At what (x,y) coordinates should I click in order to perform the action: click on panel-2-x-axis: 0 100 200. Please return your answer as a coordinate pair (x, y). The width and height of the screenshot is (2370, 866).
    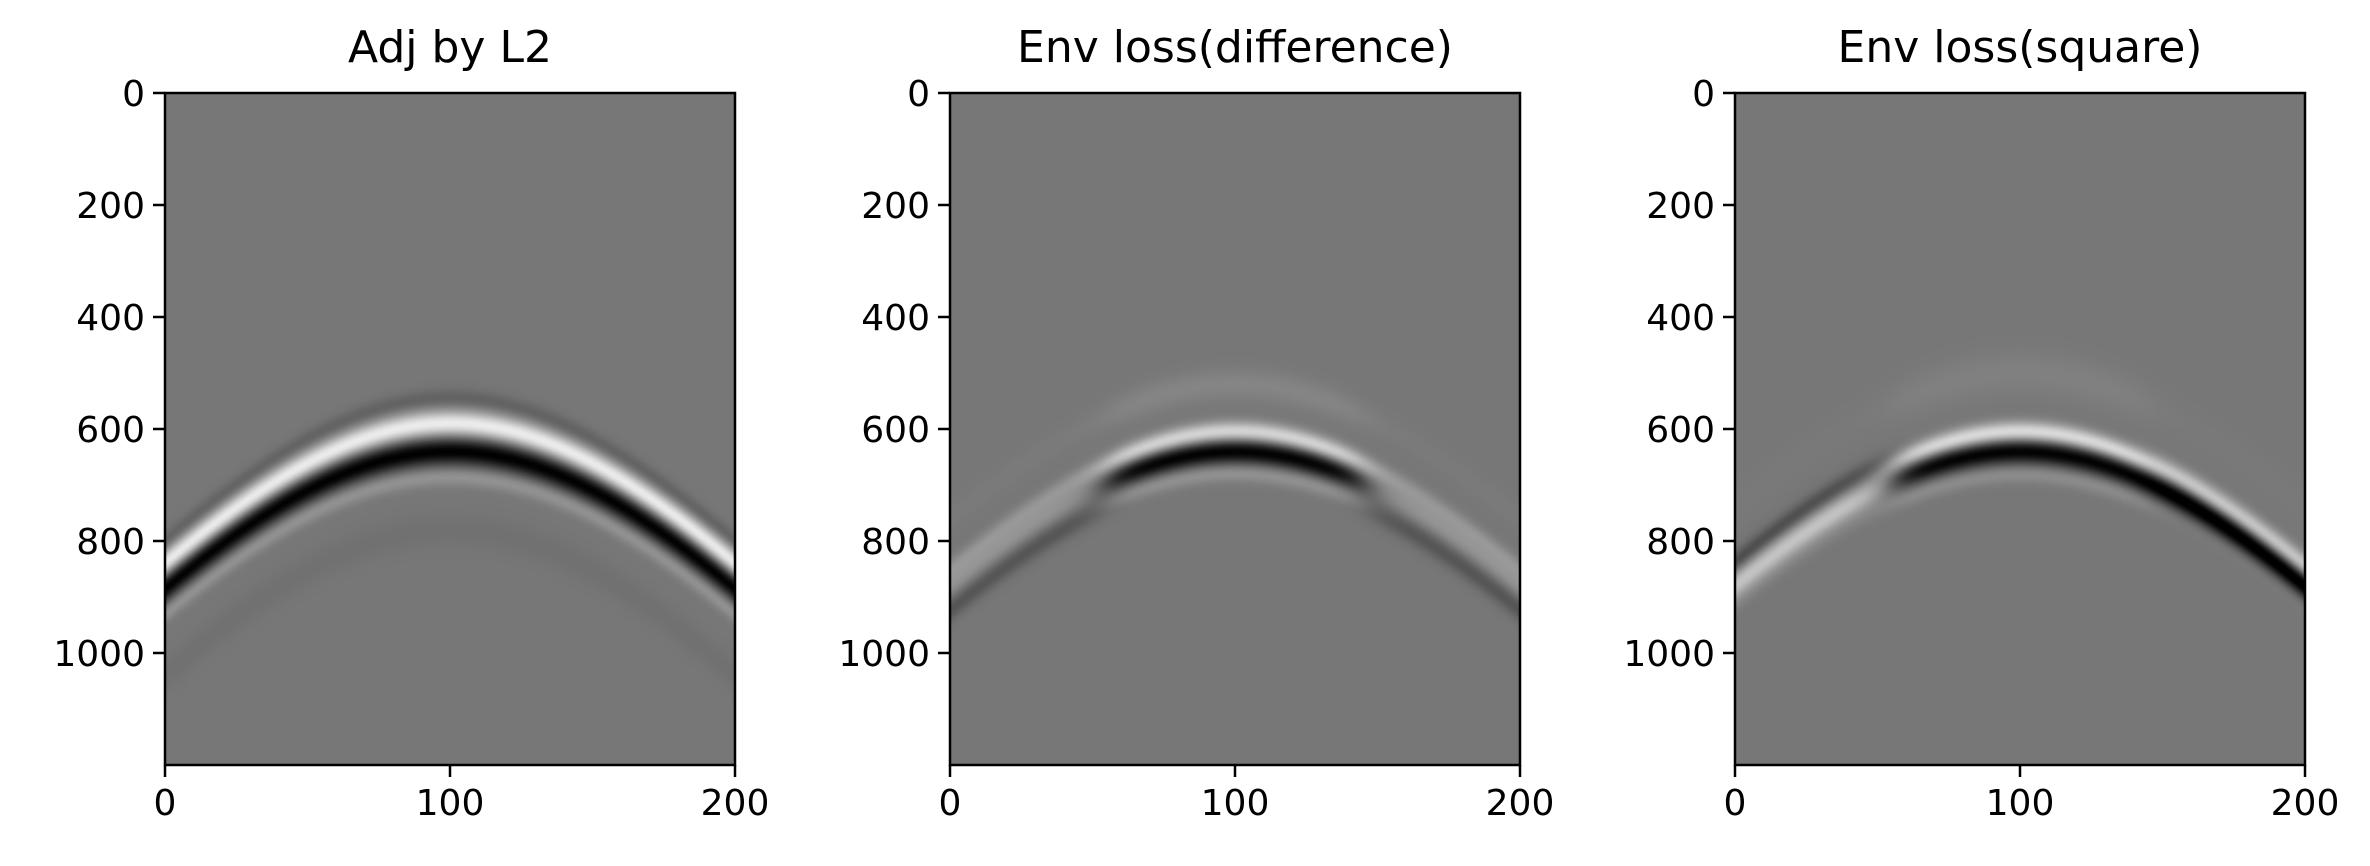
    Looking at the image, I should click on (1247, 794).